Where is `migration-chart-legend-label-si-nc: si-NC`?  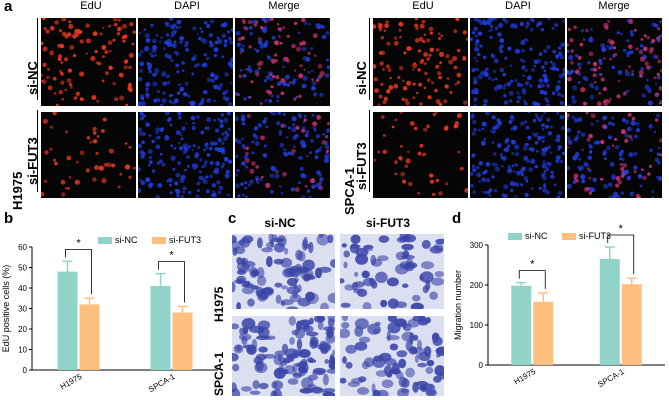
migration-chart-legend-label-si-nc: si-NC is located at coordinates (536, 236).